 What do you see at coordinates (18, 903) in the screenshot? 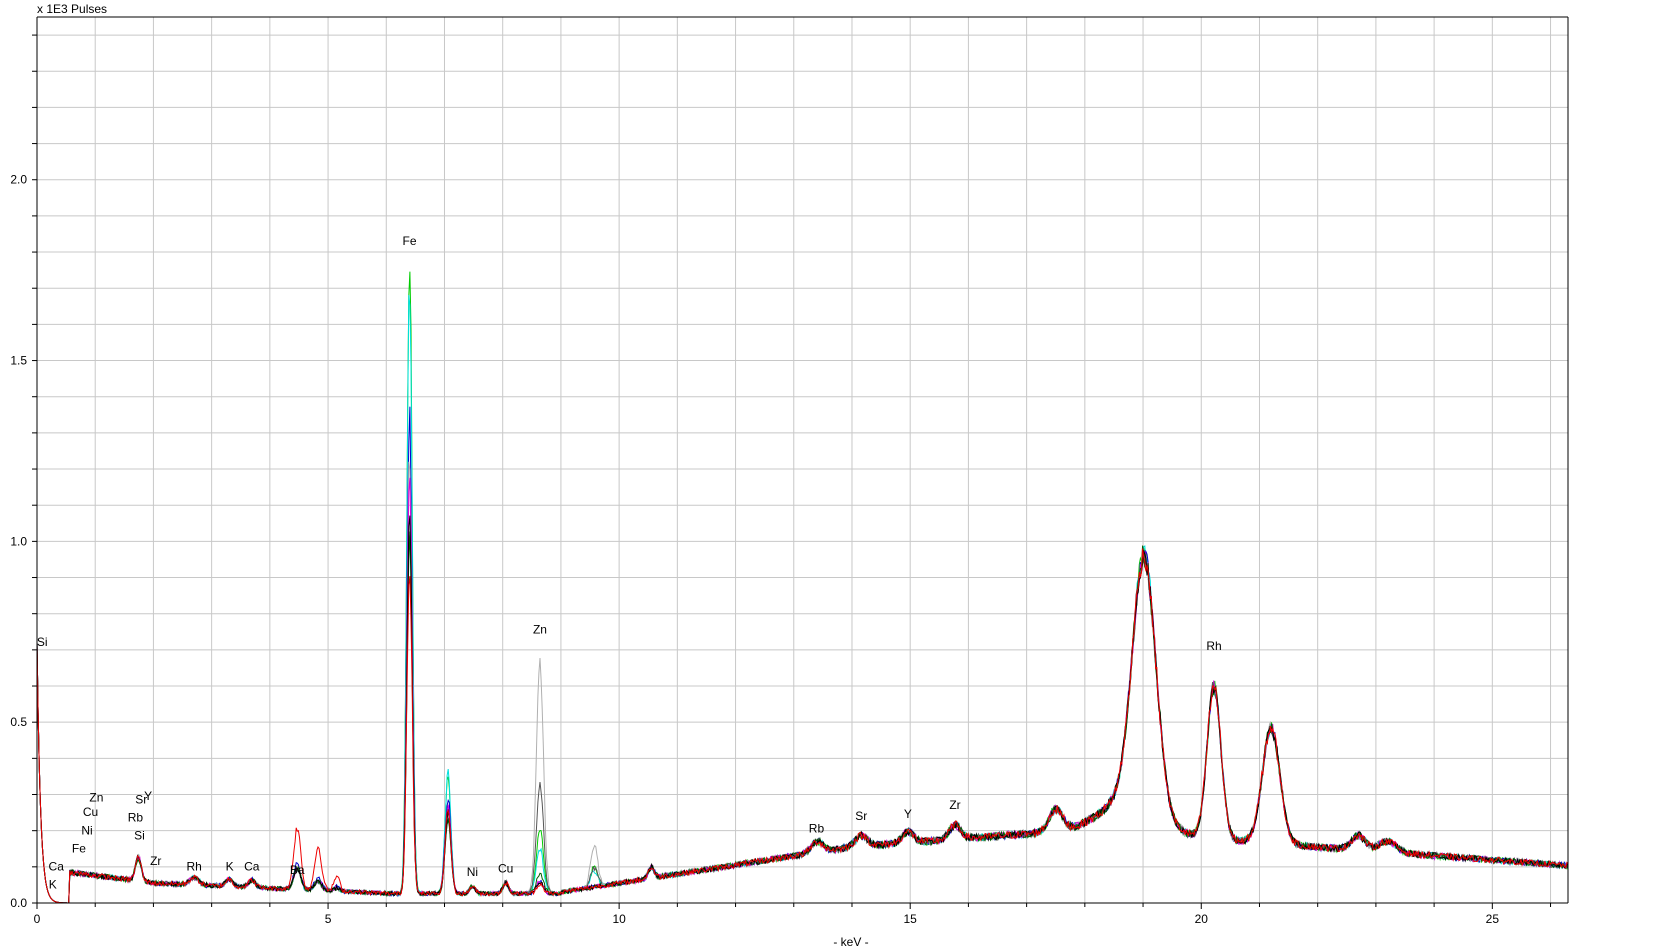
I see `y-tick-label: 0.0` at bounding box center [18, 903].